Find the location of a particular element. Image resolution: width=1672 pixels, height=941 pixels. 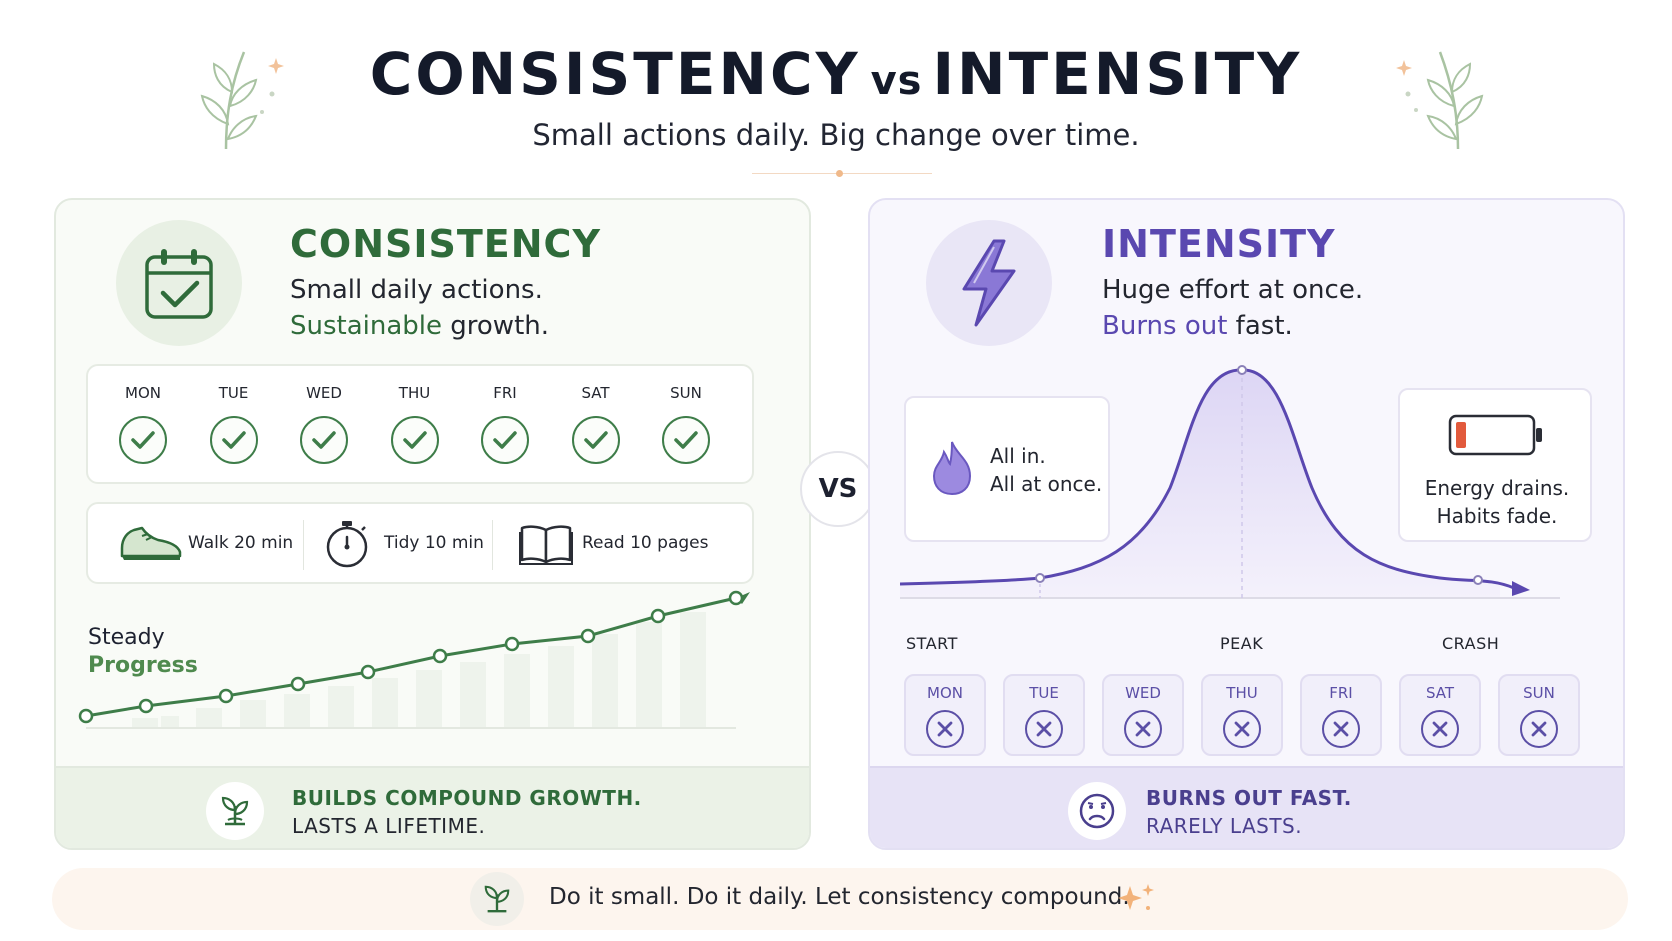

habit-tidy-label: Tidy 10 min is located at coordinates (434, 543).